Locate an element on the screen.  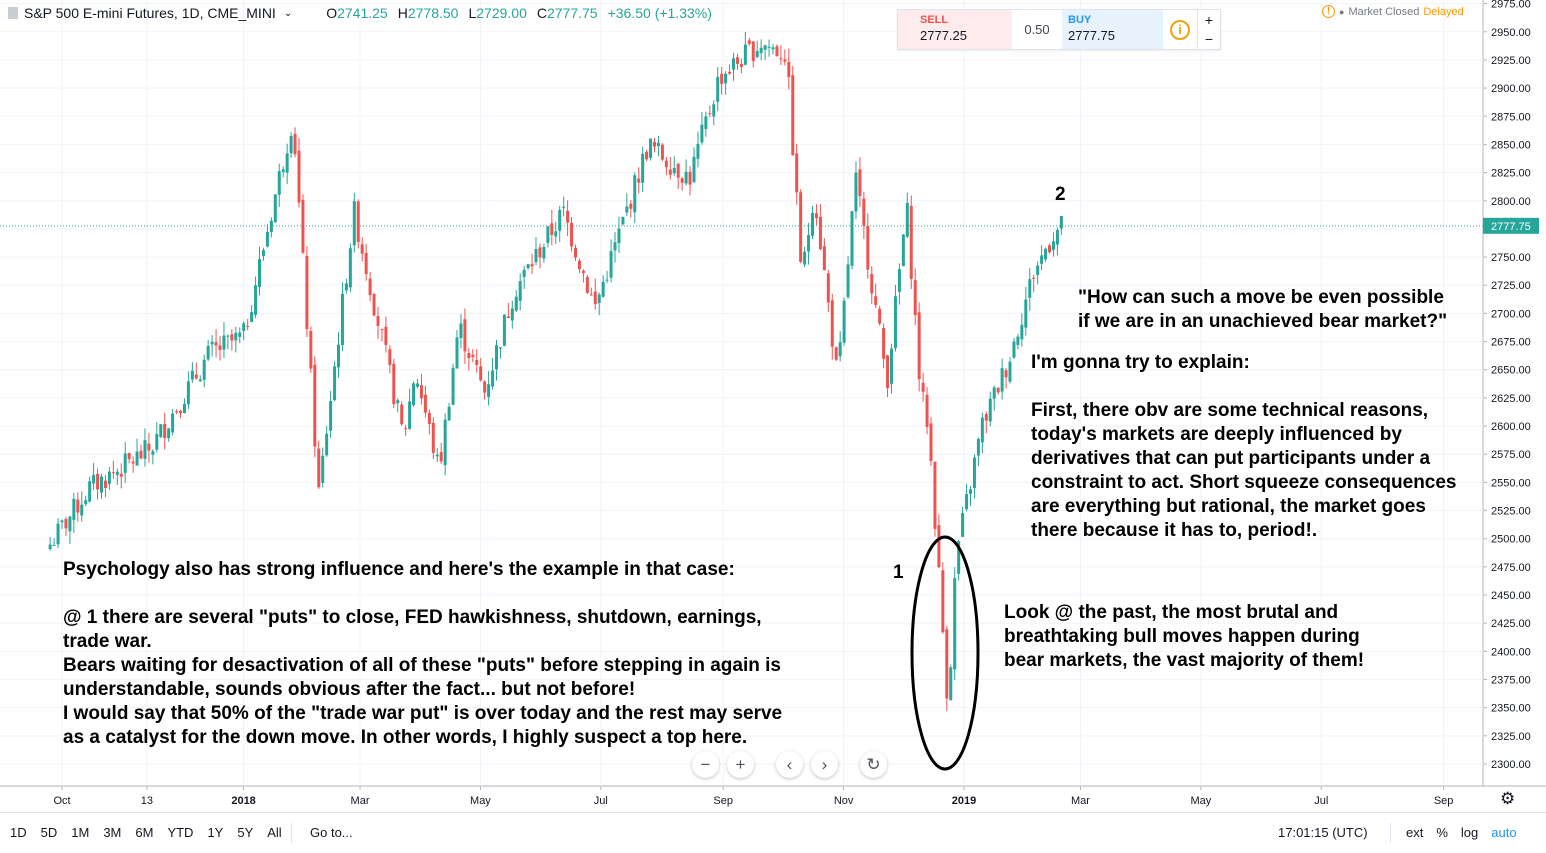
explain-annotation: I'm gonna try to explain: is located at coordinates (1140, 362).